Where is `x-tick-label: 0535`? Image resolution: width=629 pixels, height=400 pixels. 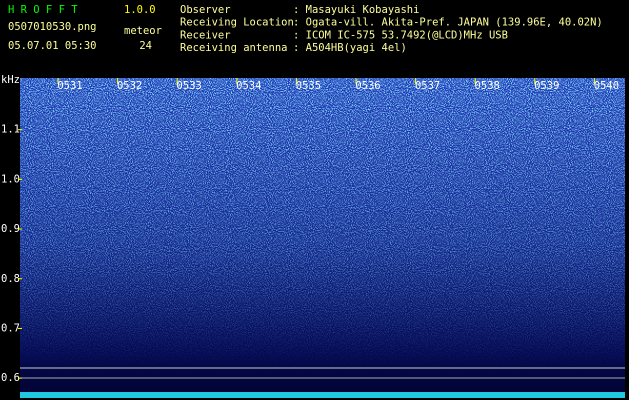
x-tick-label: 0535 is located at coordinates (308, 86).